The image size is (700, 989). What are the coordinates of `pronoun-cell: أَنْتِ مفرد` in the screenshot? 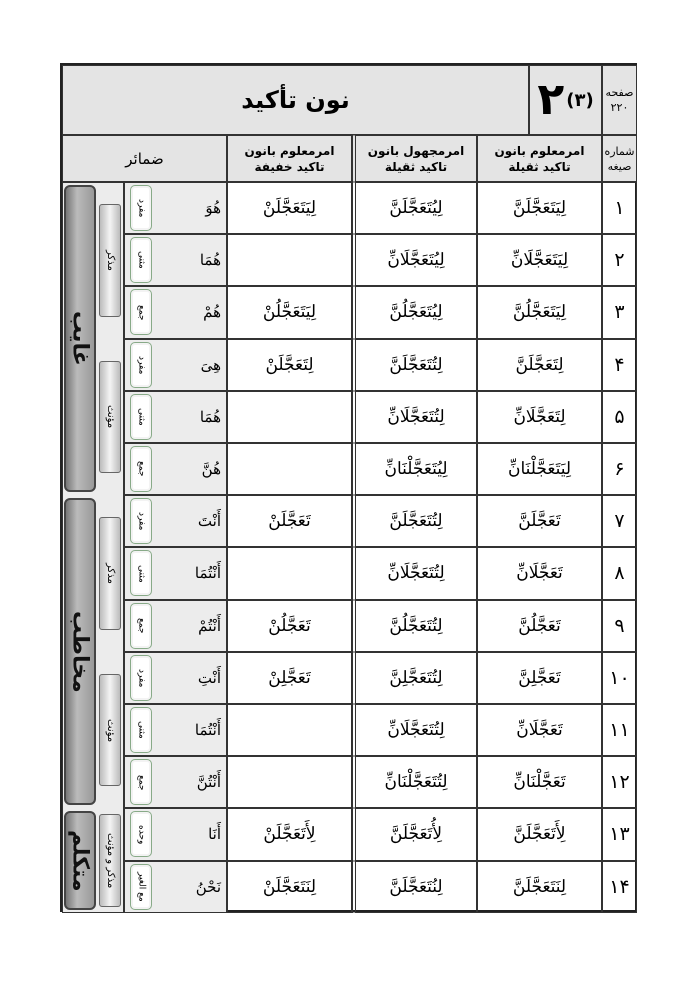 It's located at (175, 677).